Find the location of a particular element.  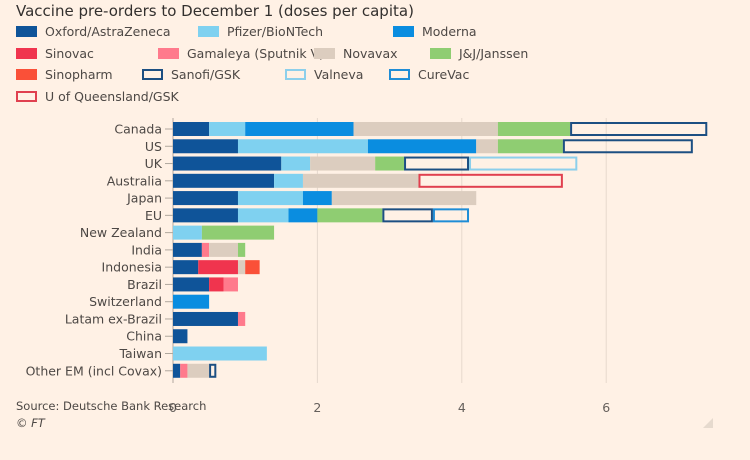

legend-label: Sanofi/GSK is located at coordinates (206, 74).